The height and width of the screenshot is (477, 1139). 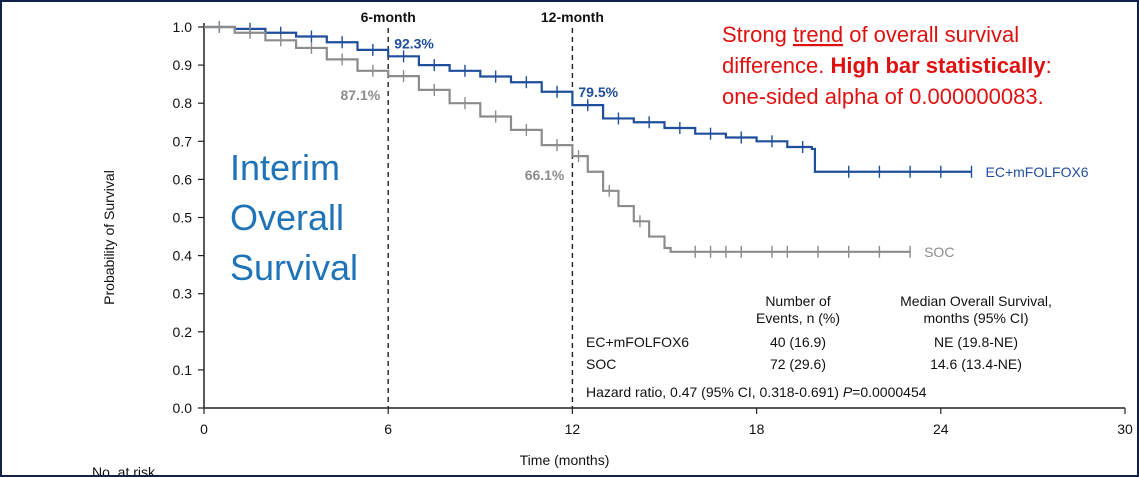 I want to click on y-axis-label: Probability of Survival, so click(x=109, y=237).